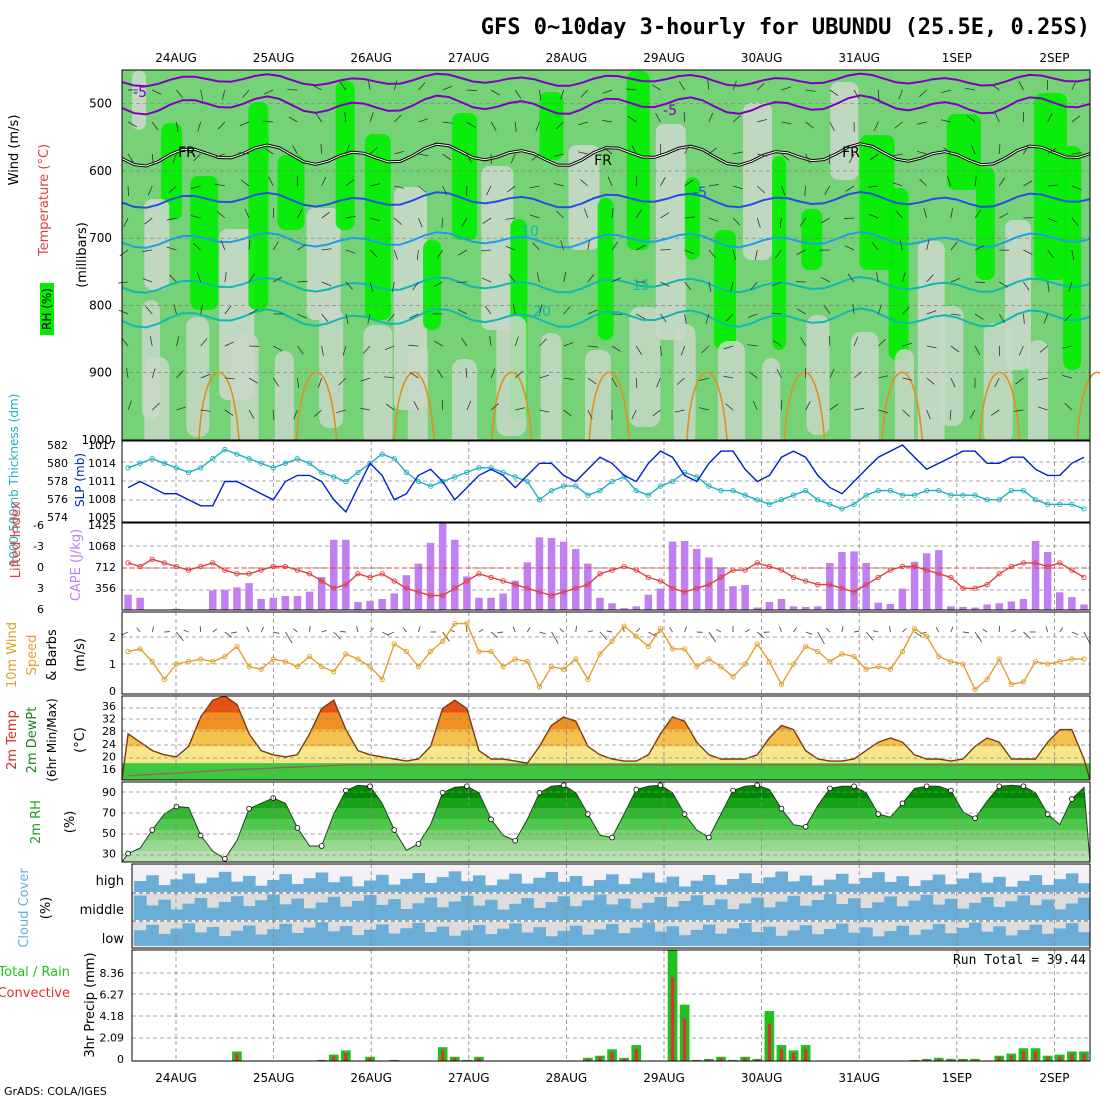  What do you see at coordinates (112, 995) in the screenshot?
I see `precip-tick: 6.27` at bounding box center [112, 995].